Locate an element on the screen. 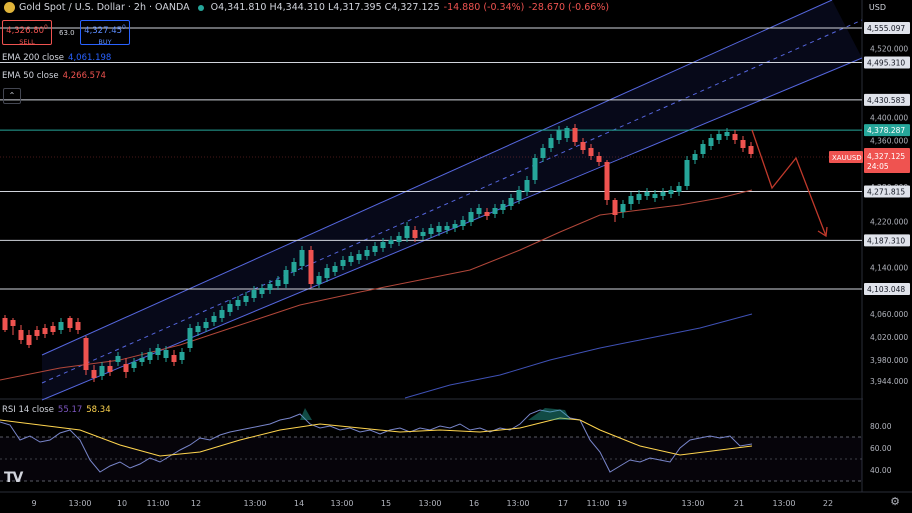 The width and height of the screenshot is (912, 513). tradingview-logo: TV is located at coordinates (13, 478).